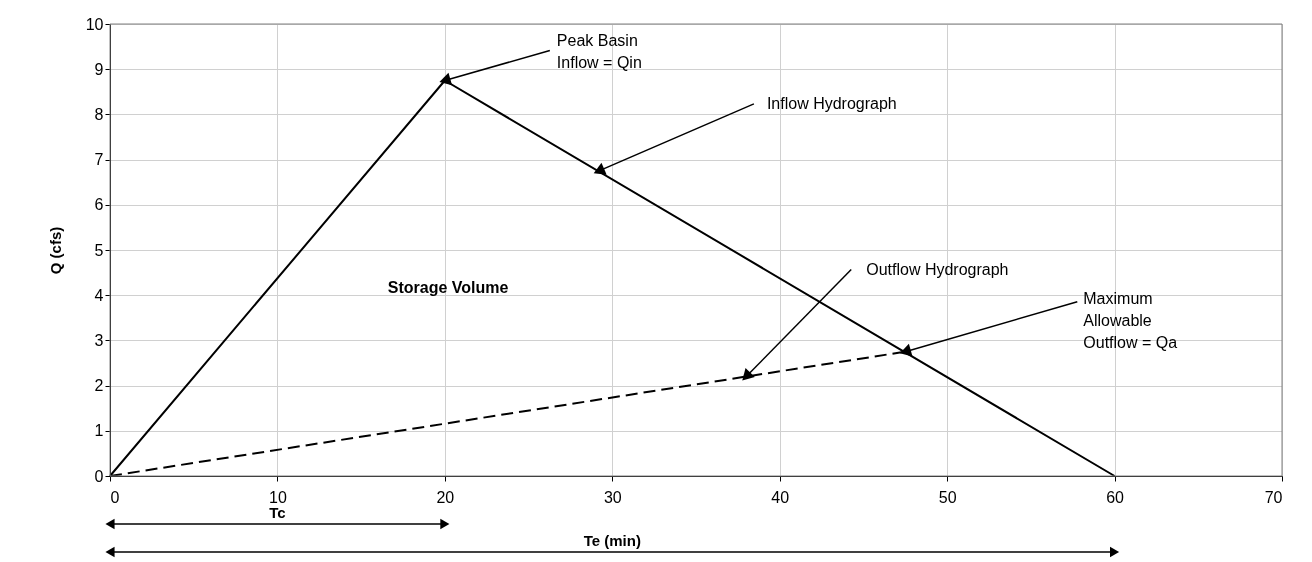 The height and width of the screenshot is (562, 1312). Describe the element at coordinates (937, 269) in the screenshot. I see `annotation: Outflow Hydrograph` at that location.